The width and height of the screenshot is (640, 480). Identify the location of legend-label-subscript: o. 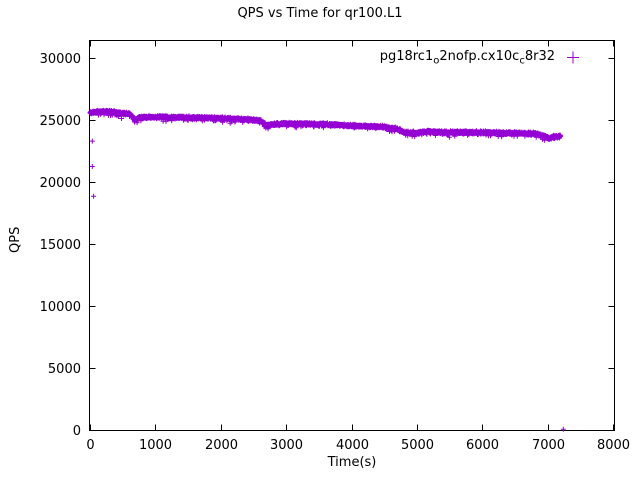
(436, 61).